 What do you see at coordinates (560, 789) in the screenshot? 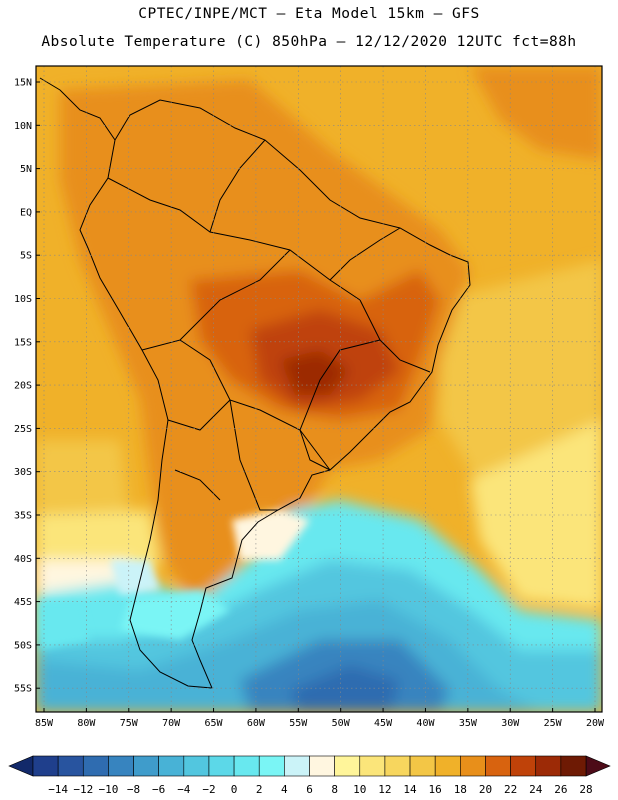
I see `colorbar-label: 26` at bounding box center [560, 789].